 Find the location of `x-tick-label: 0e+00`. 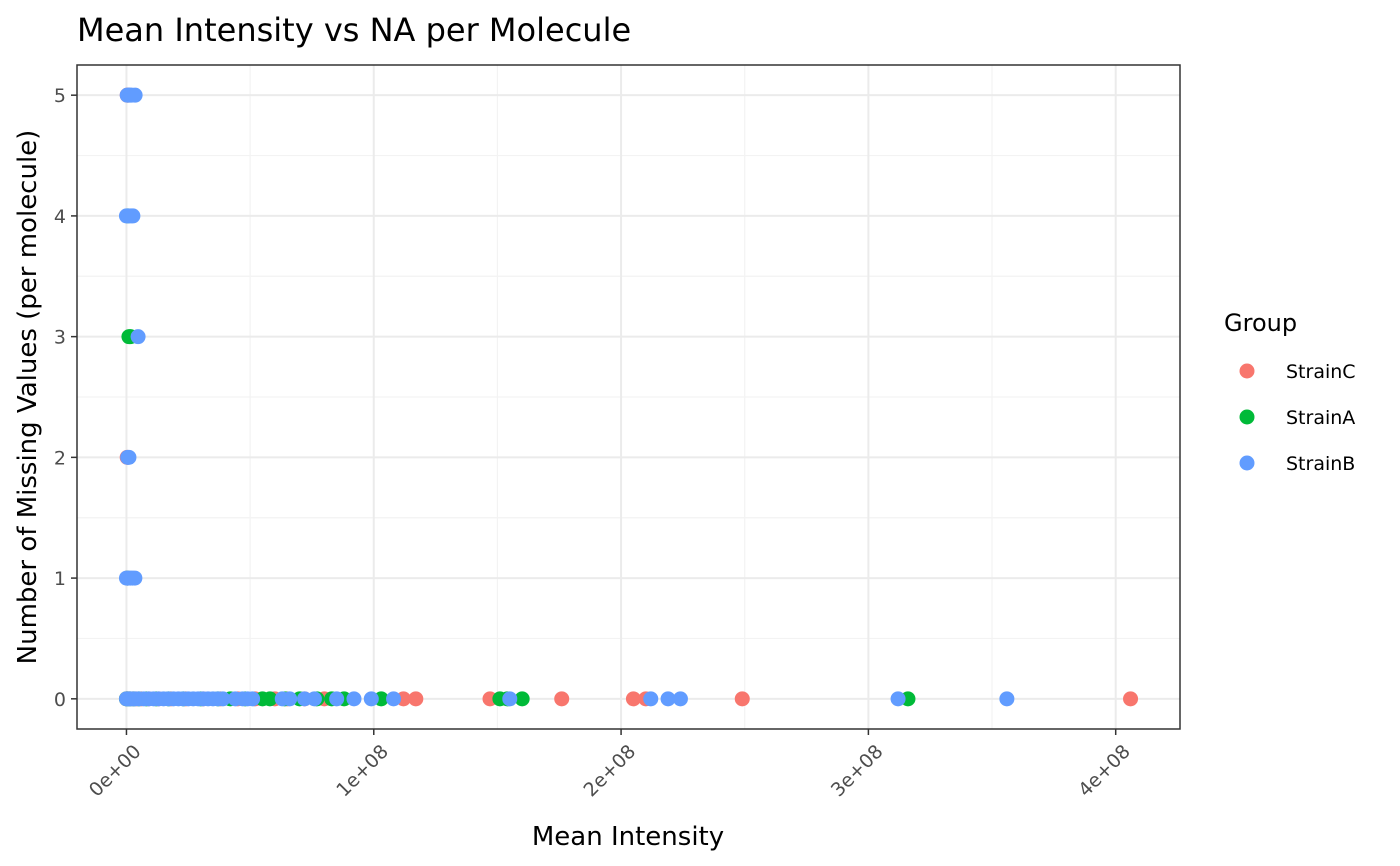

x-tick-label: 0e+00 is located at coordinates (115, 771).